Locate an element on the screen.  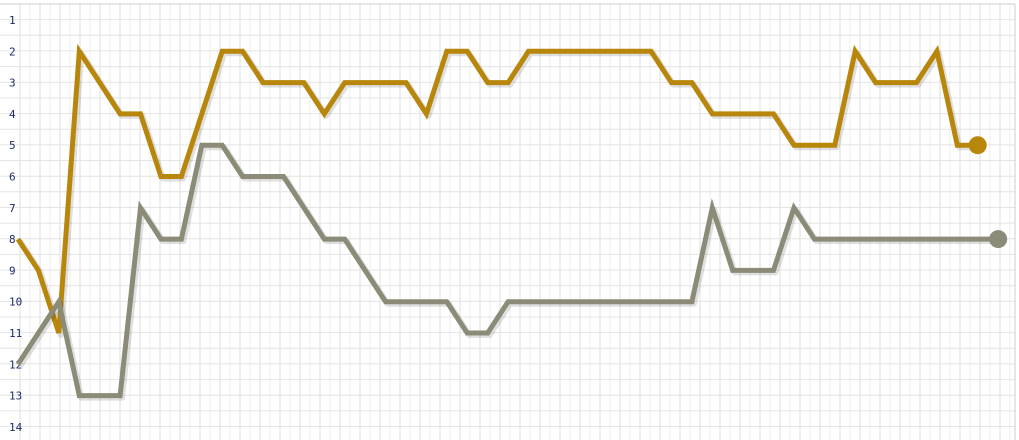
y-tick-label: 9 is located at coordinates (12, 270).